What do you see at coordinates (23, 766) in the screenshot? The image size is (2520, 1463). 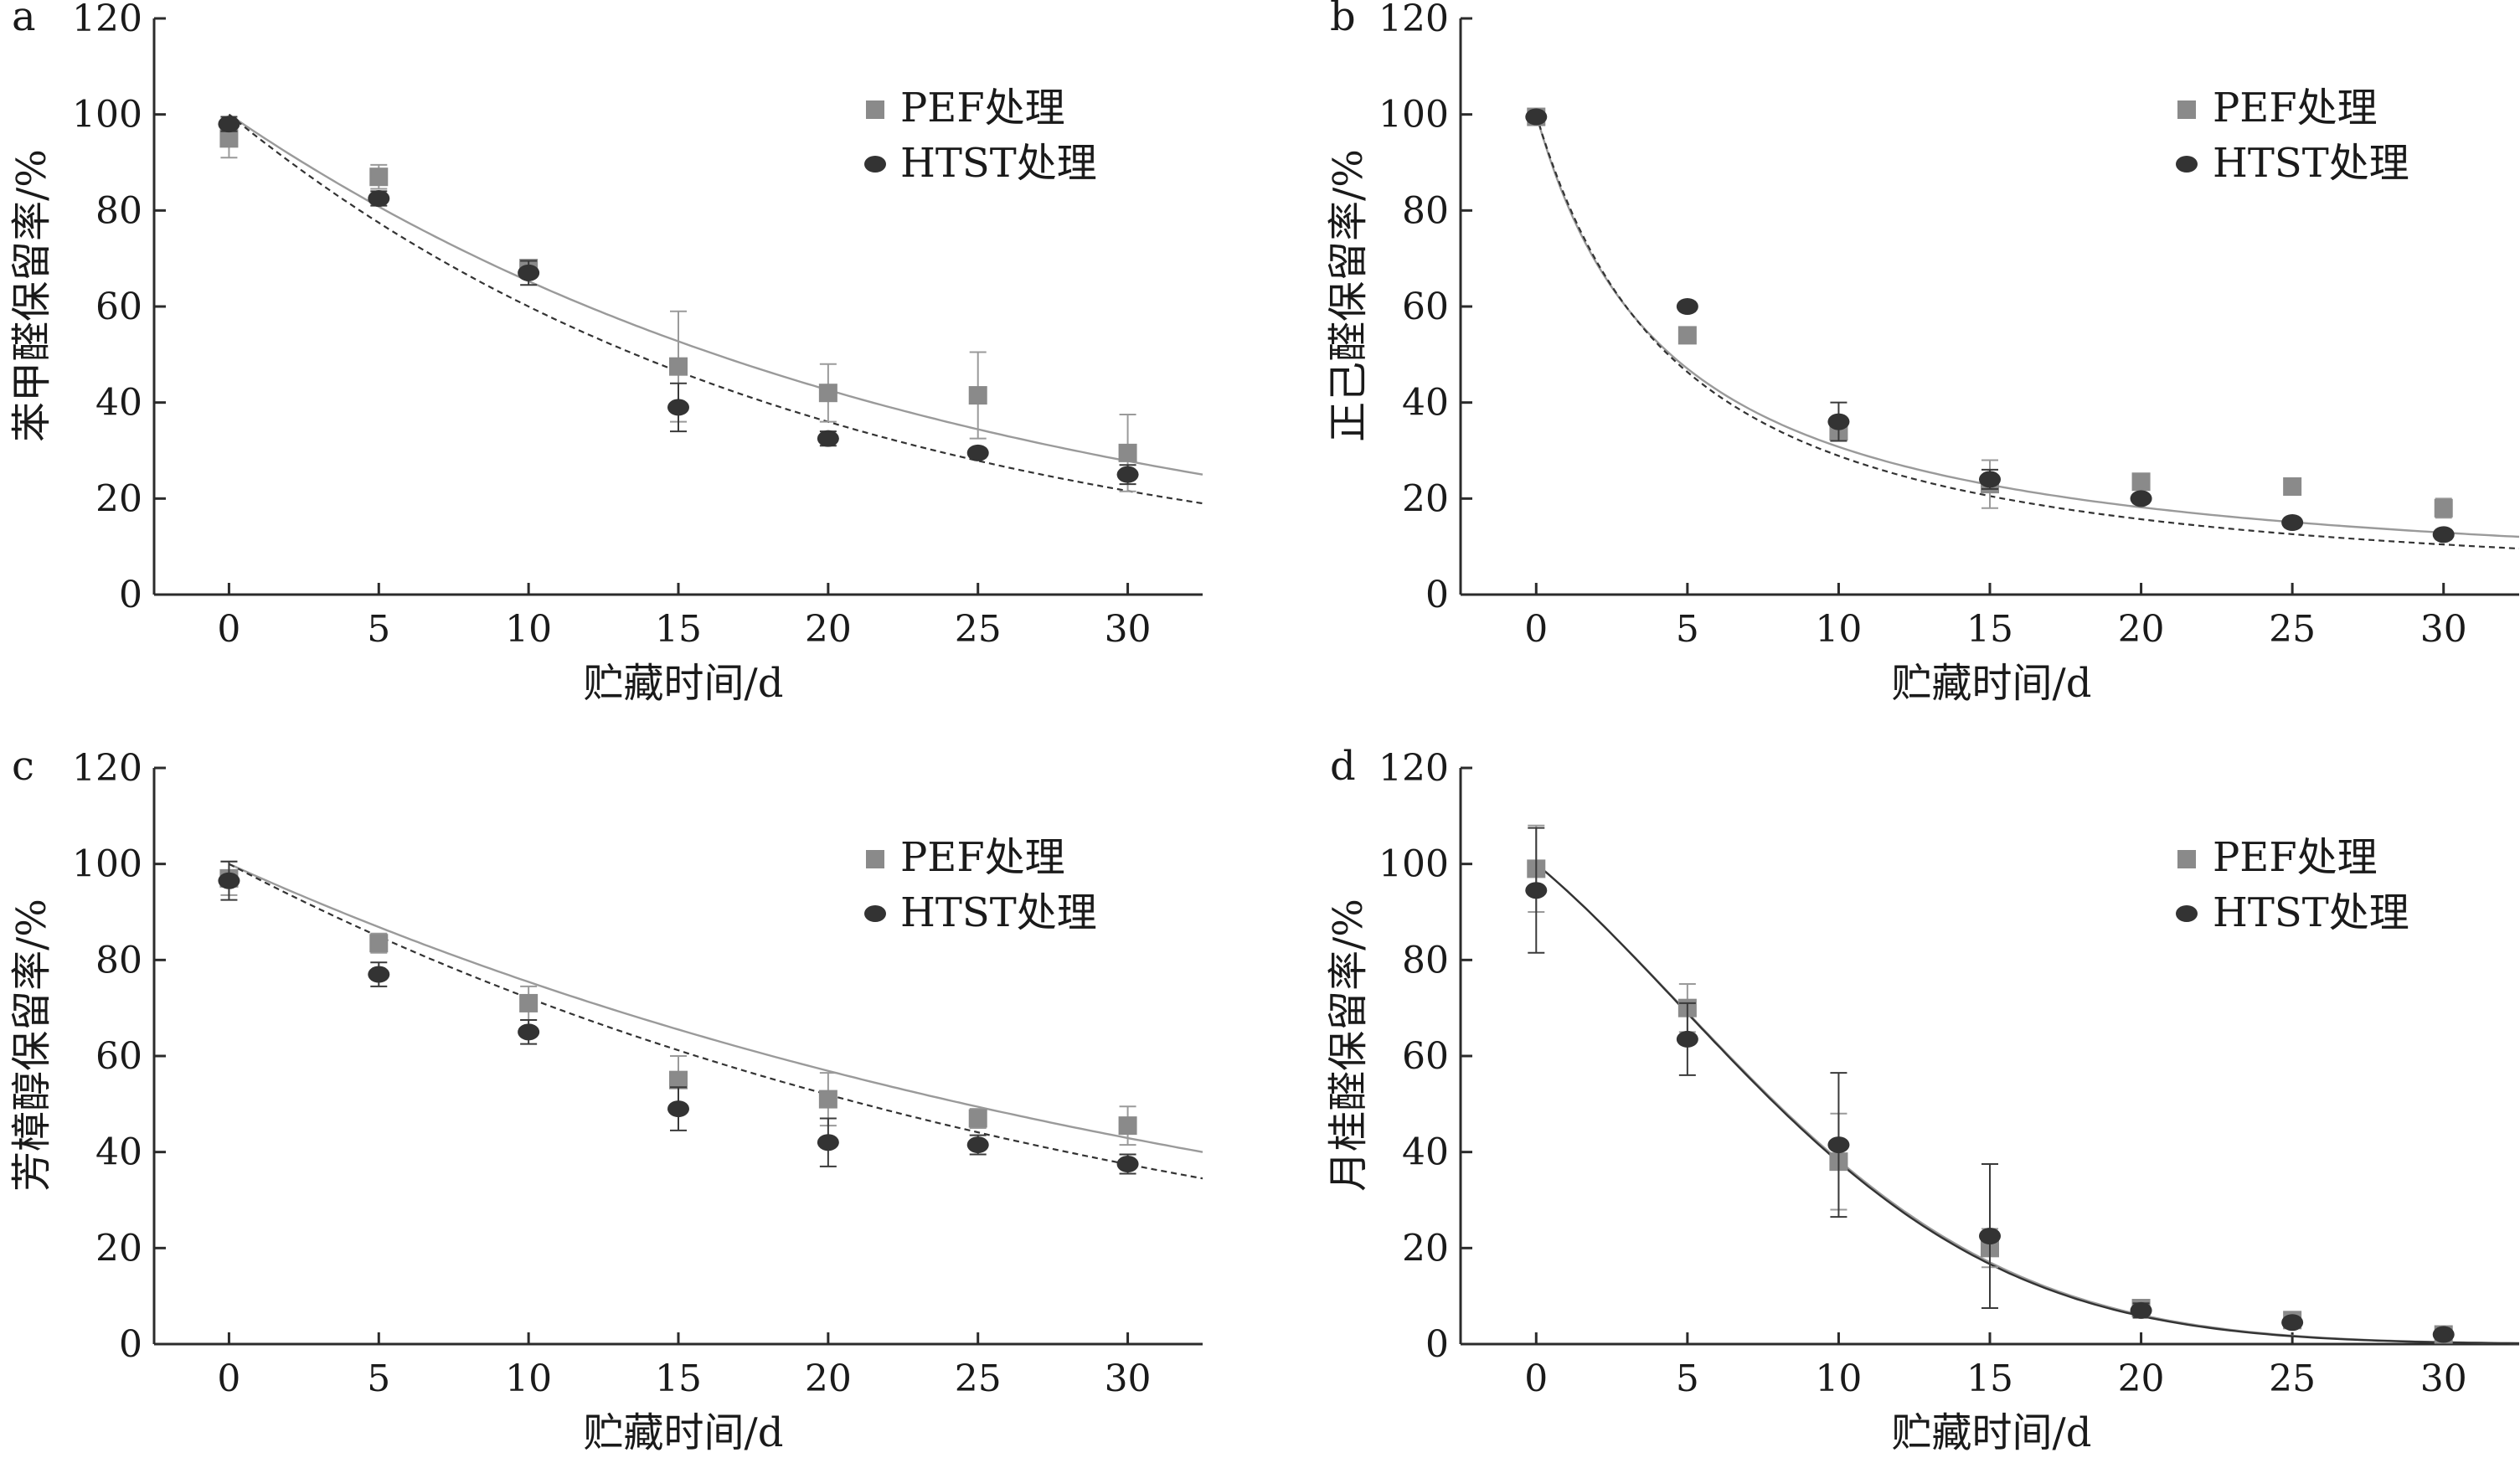 I see `panel-letter: c` at bounding box center [23, 766].